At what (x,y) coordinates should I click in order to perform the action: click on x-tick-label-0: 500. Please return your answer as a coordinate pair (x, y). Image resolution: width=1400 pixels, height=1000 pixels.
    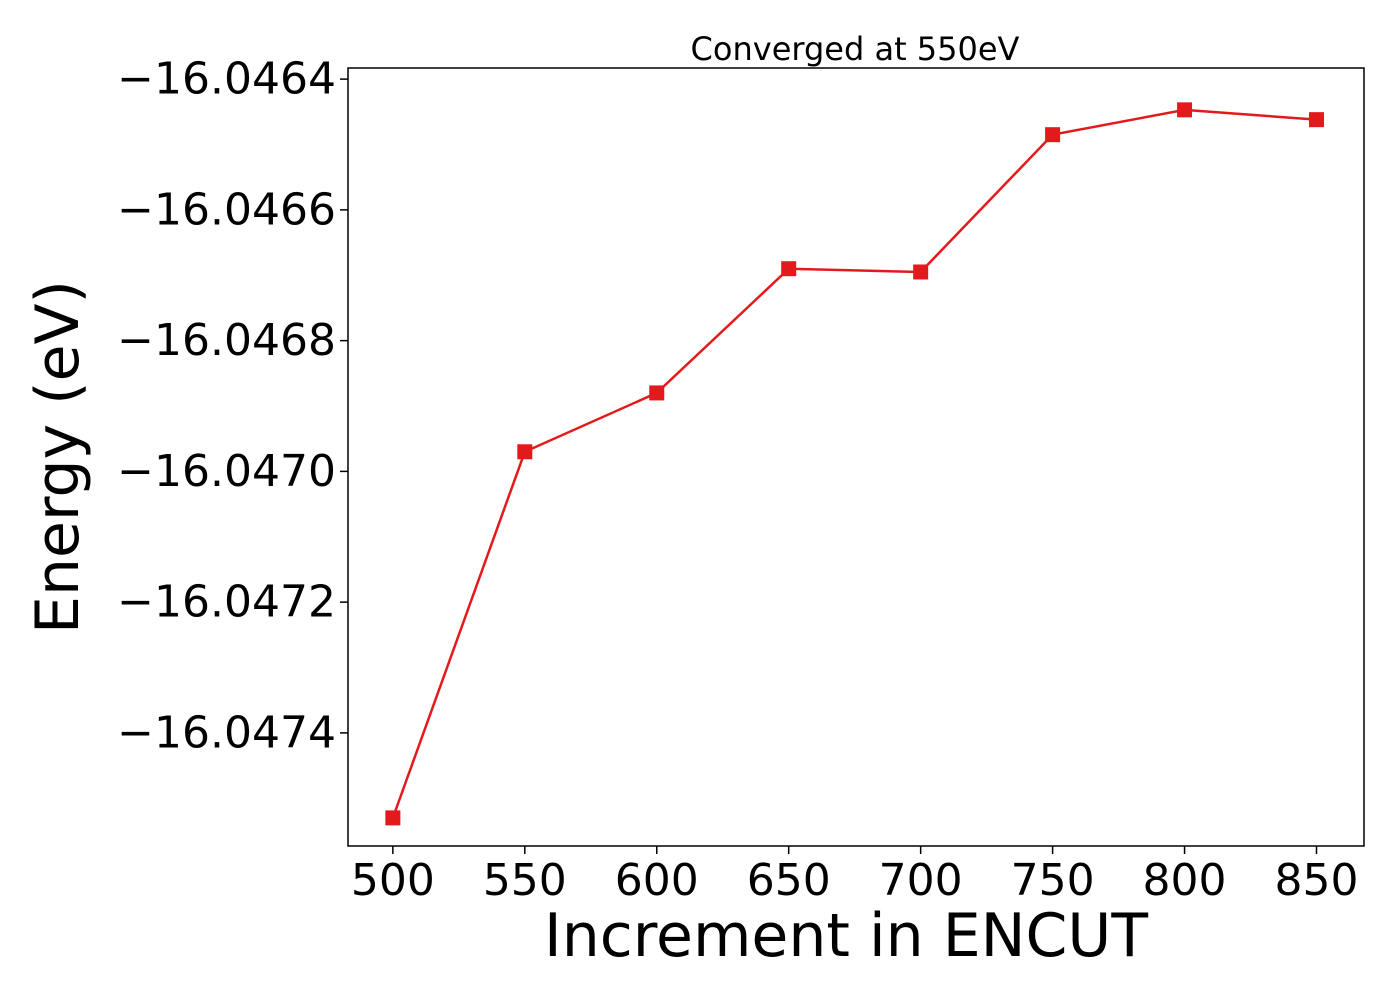
    Looking at the image, I should click on (393, 880).